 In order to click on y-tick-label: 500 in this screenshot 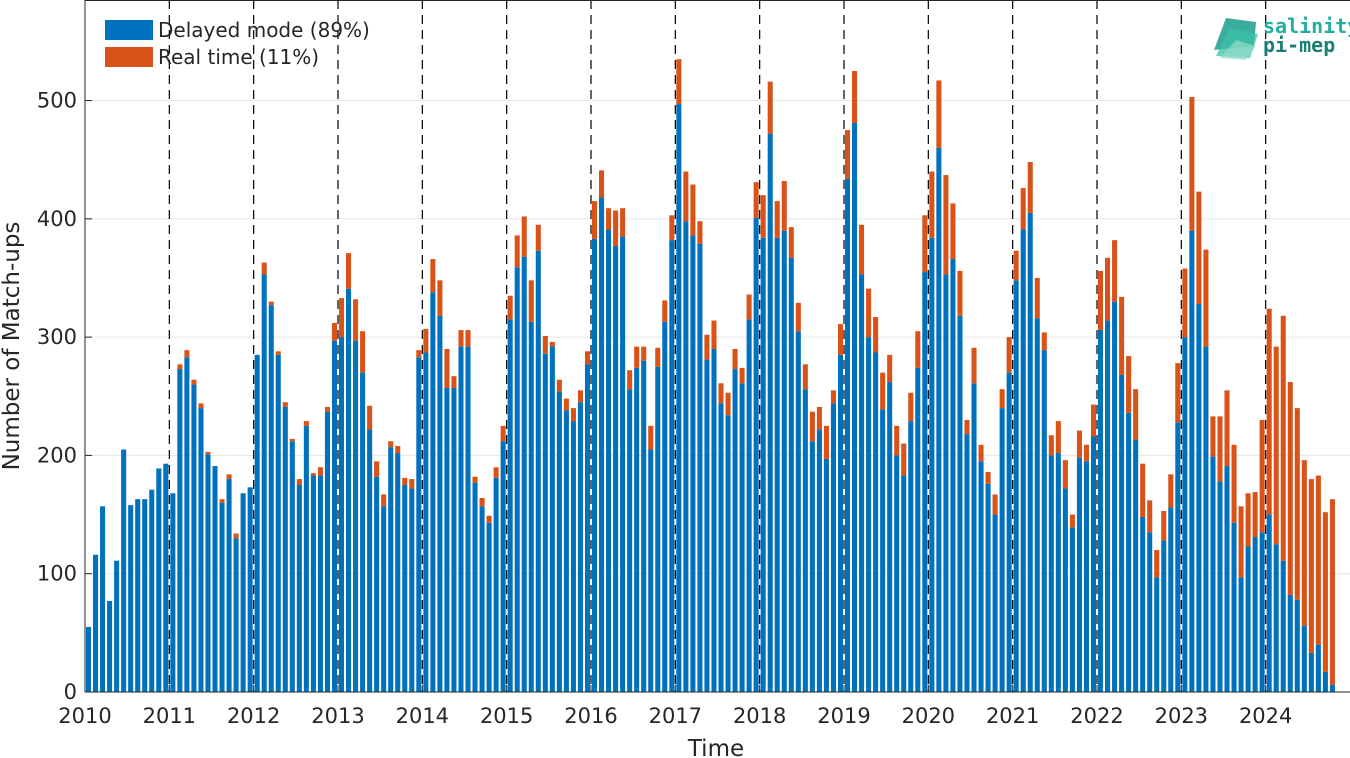, I will do `click(57, 101)`.